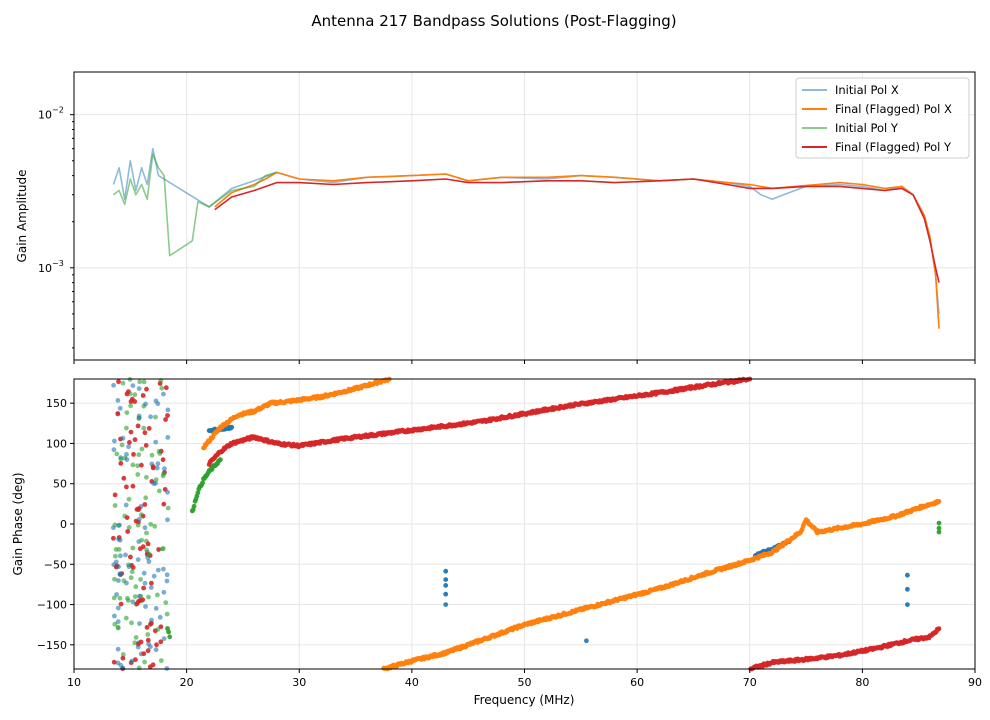 The width and height of the screenshot is (990, 720). What do you see at coordinates (975, 682) in the screenshot?
I see `phase-xtick-label: 90` at bounding box center [975, 682].